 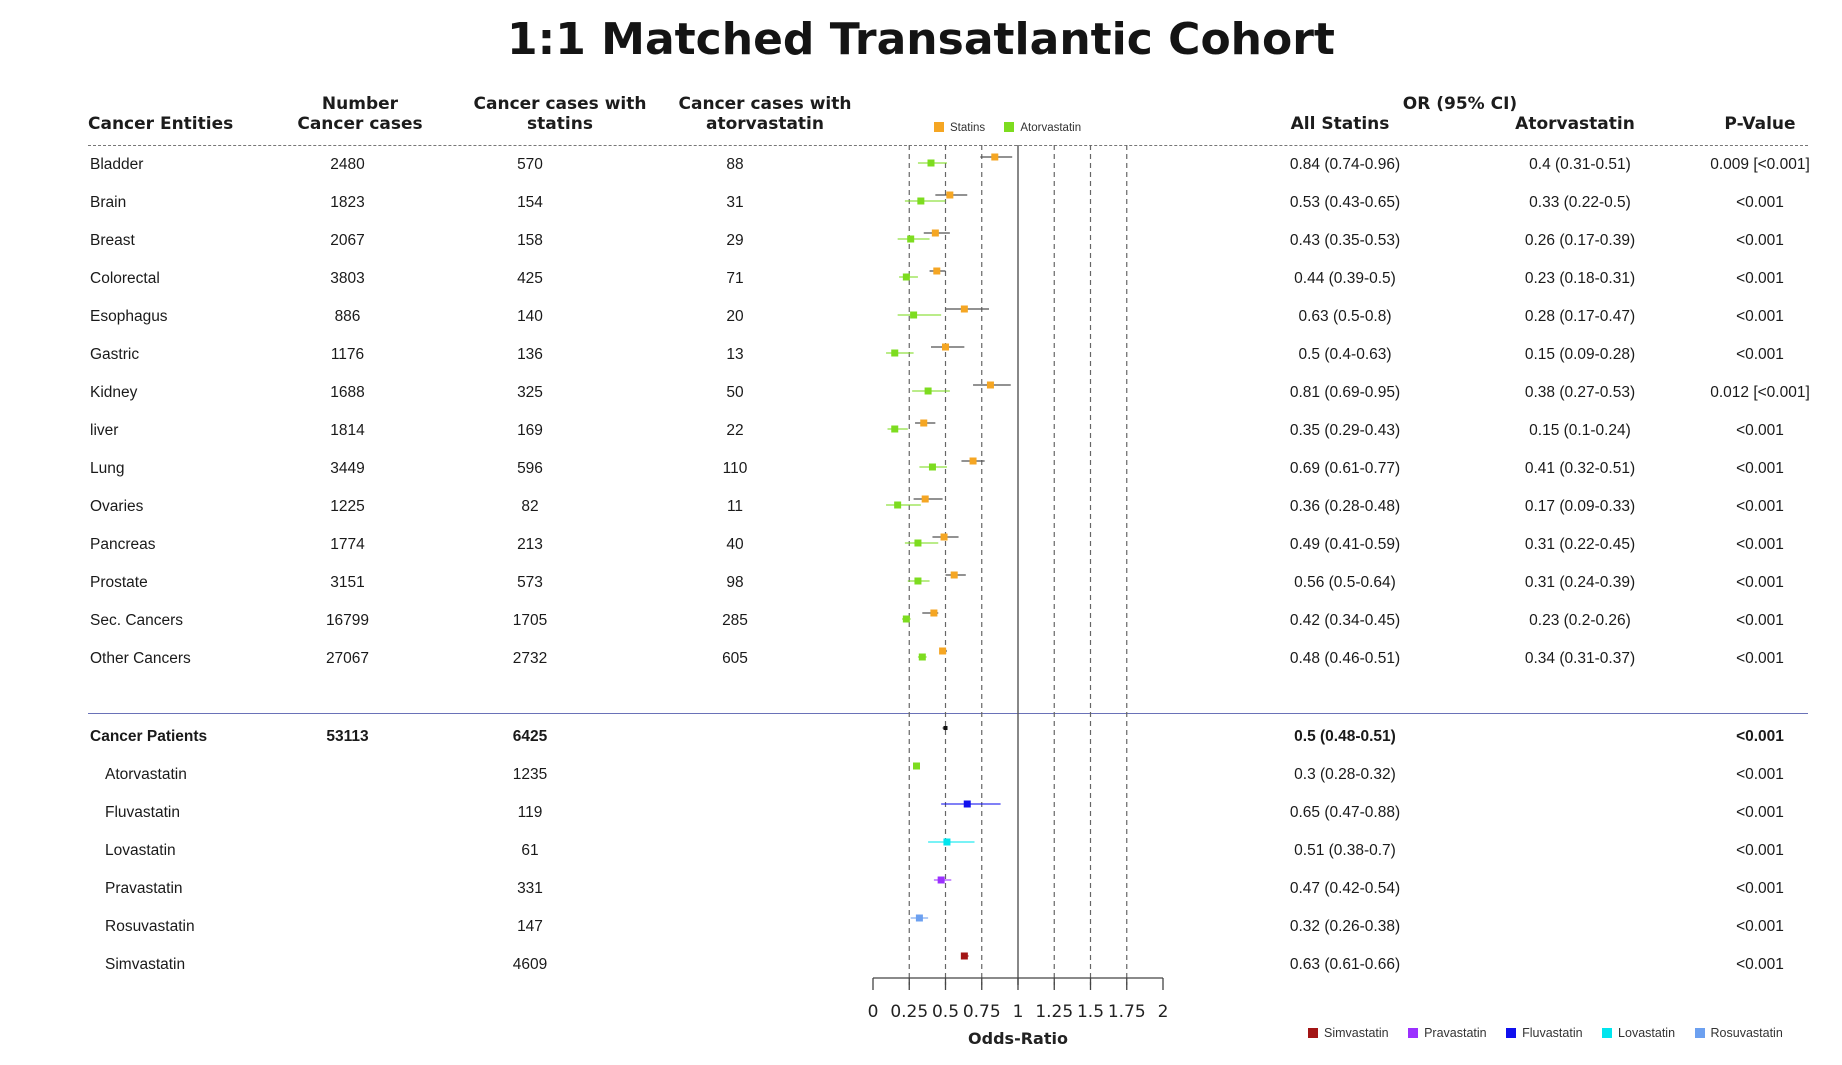 What do you see at coordinates (347, 620) in the screenshot?
I see `cancer-row-n: 16799` at bounding box center [347, 620].